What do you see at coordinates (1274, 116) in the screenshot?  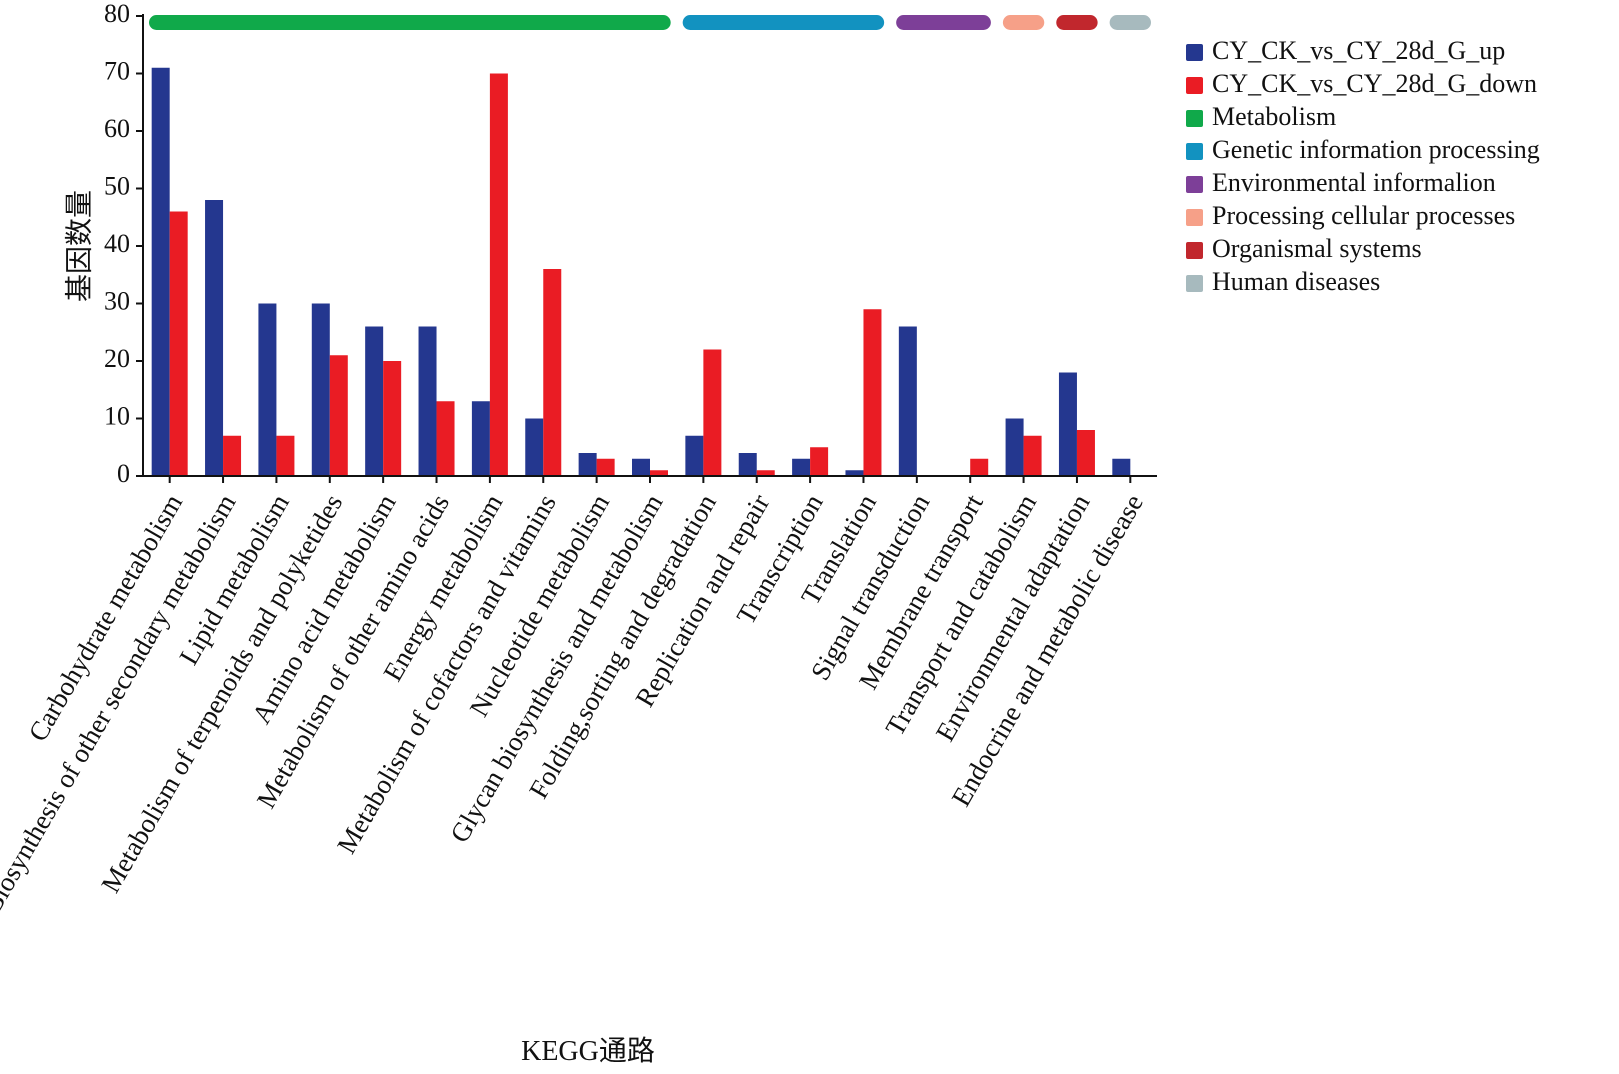 I see `legend-label-2: Metabolism` at bounding box center [1274, 116].